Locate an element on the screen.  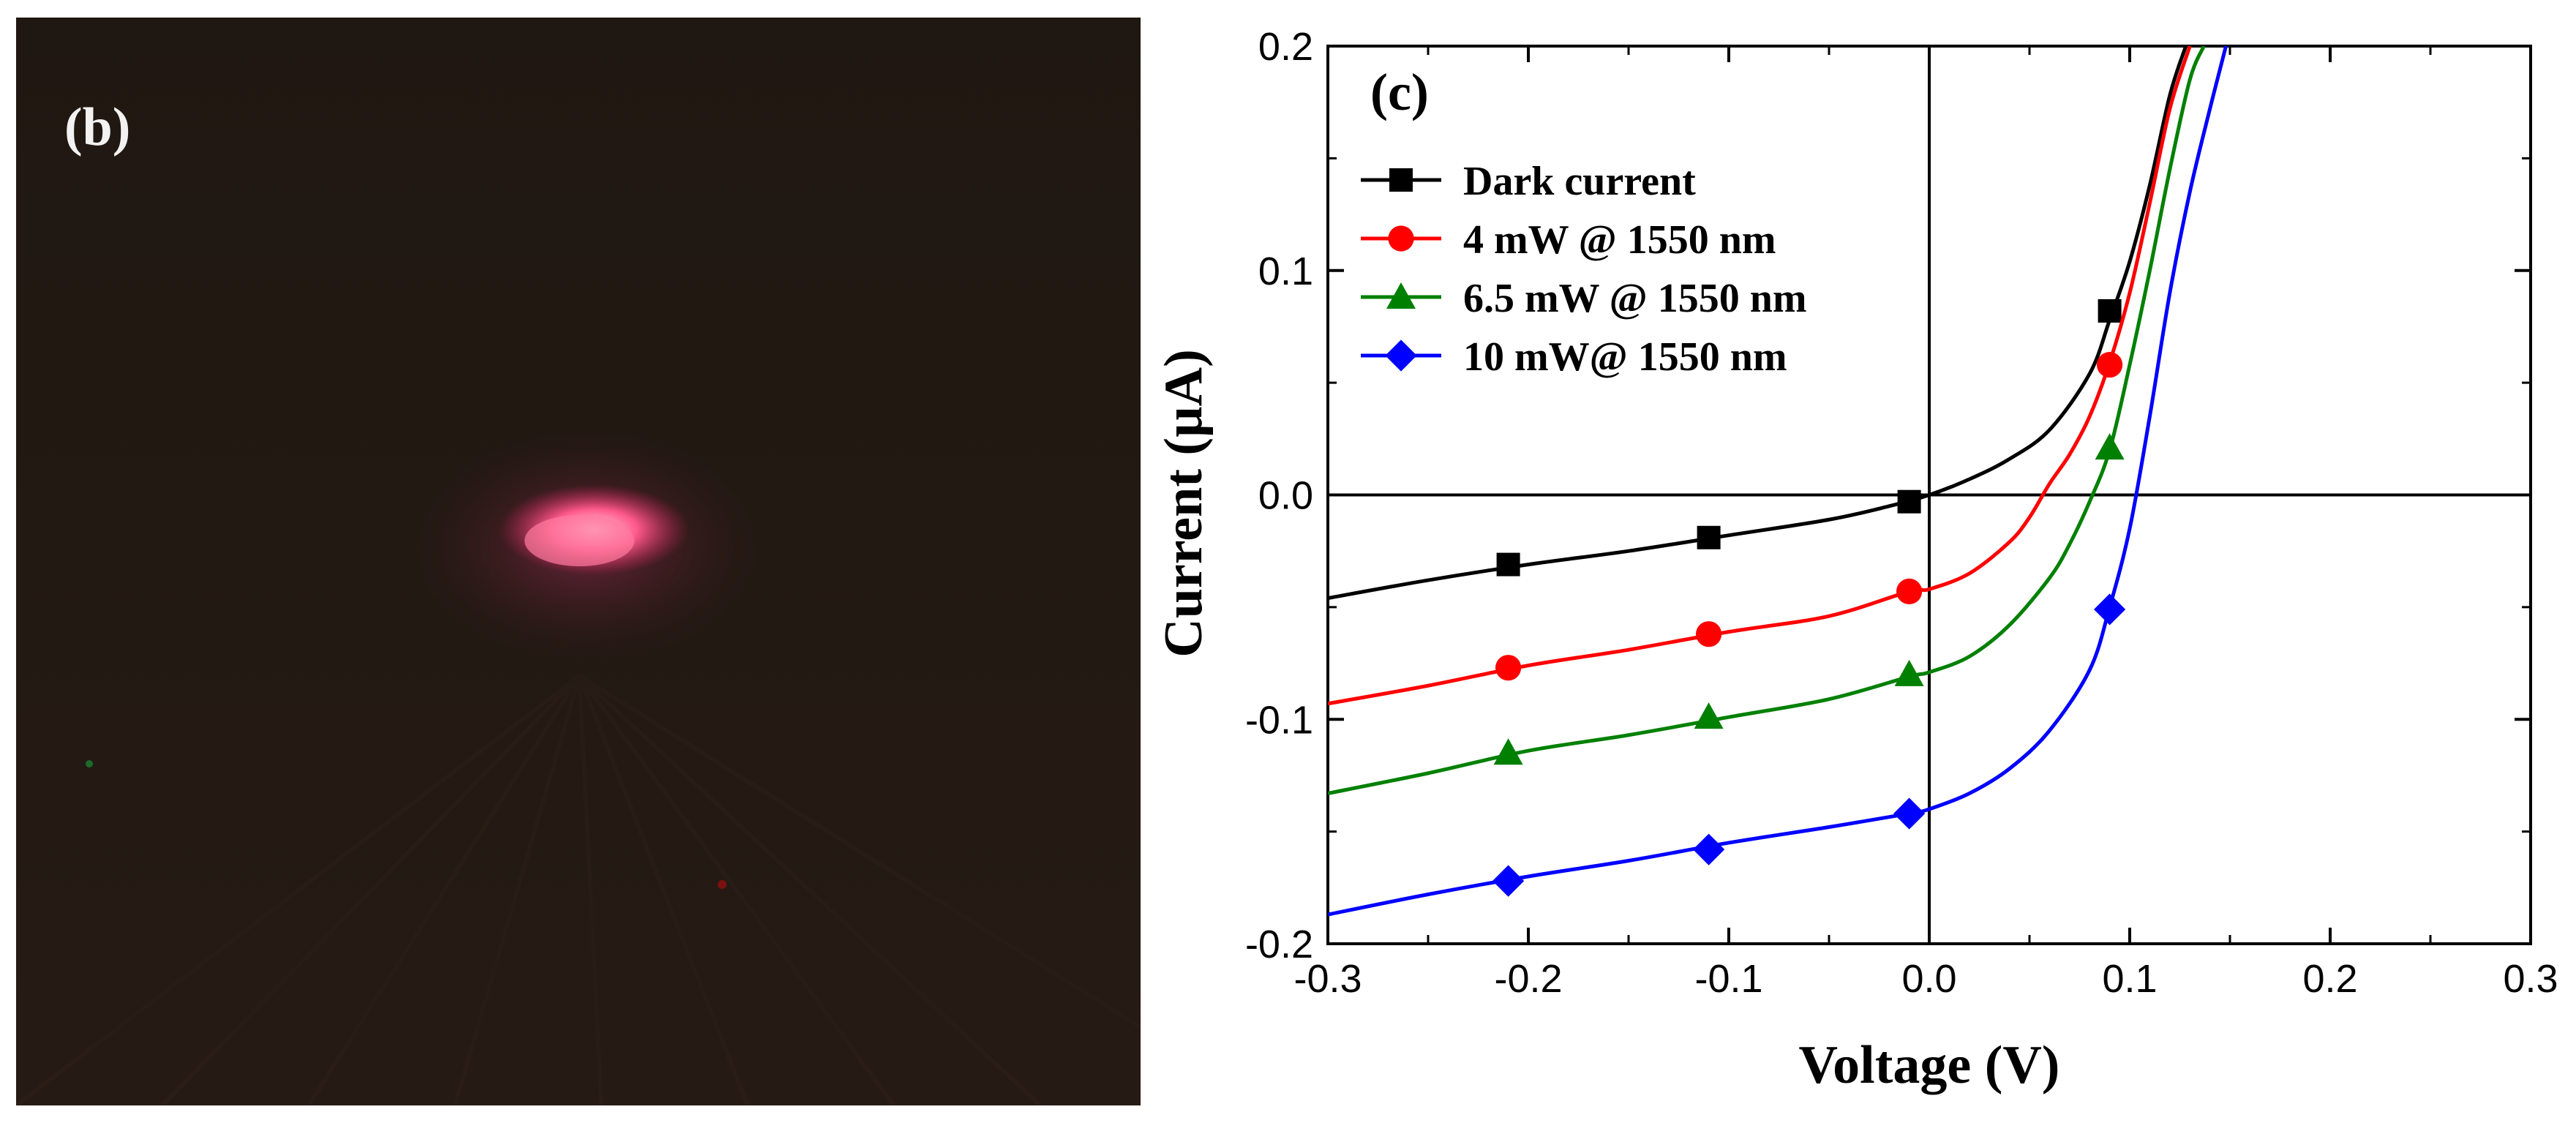
legend-label: 4 mW @ 1550 nm is located at coordinates (1619, 240).